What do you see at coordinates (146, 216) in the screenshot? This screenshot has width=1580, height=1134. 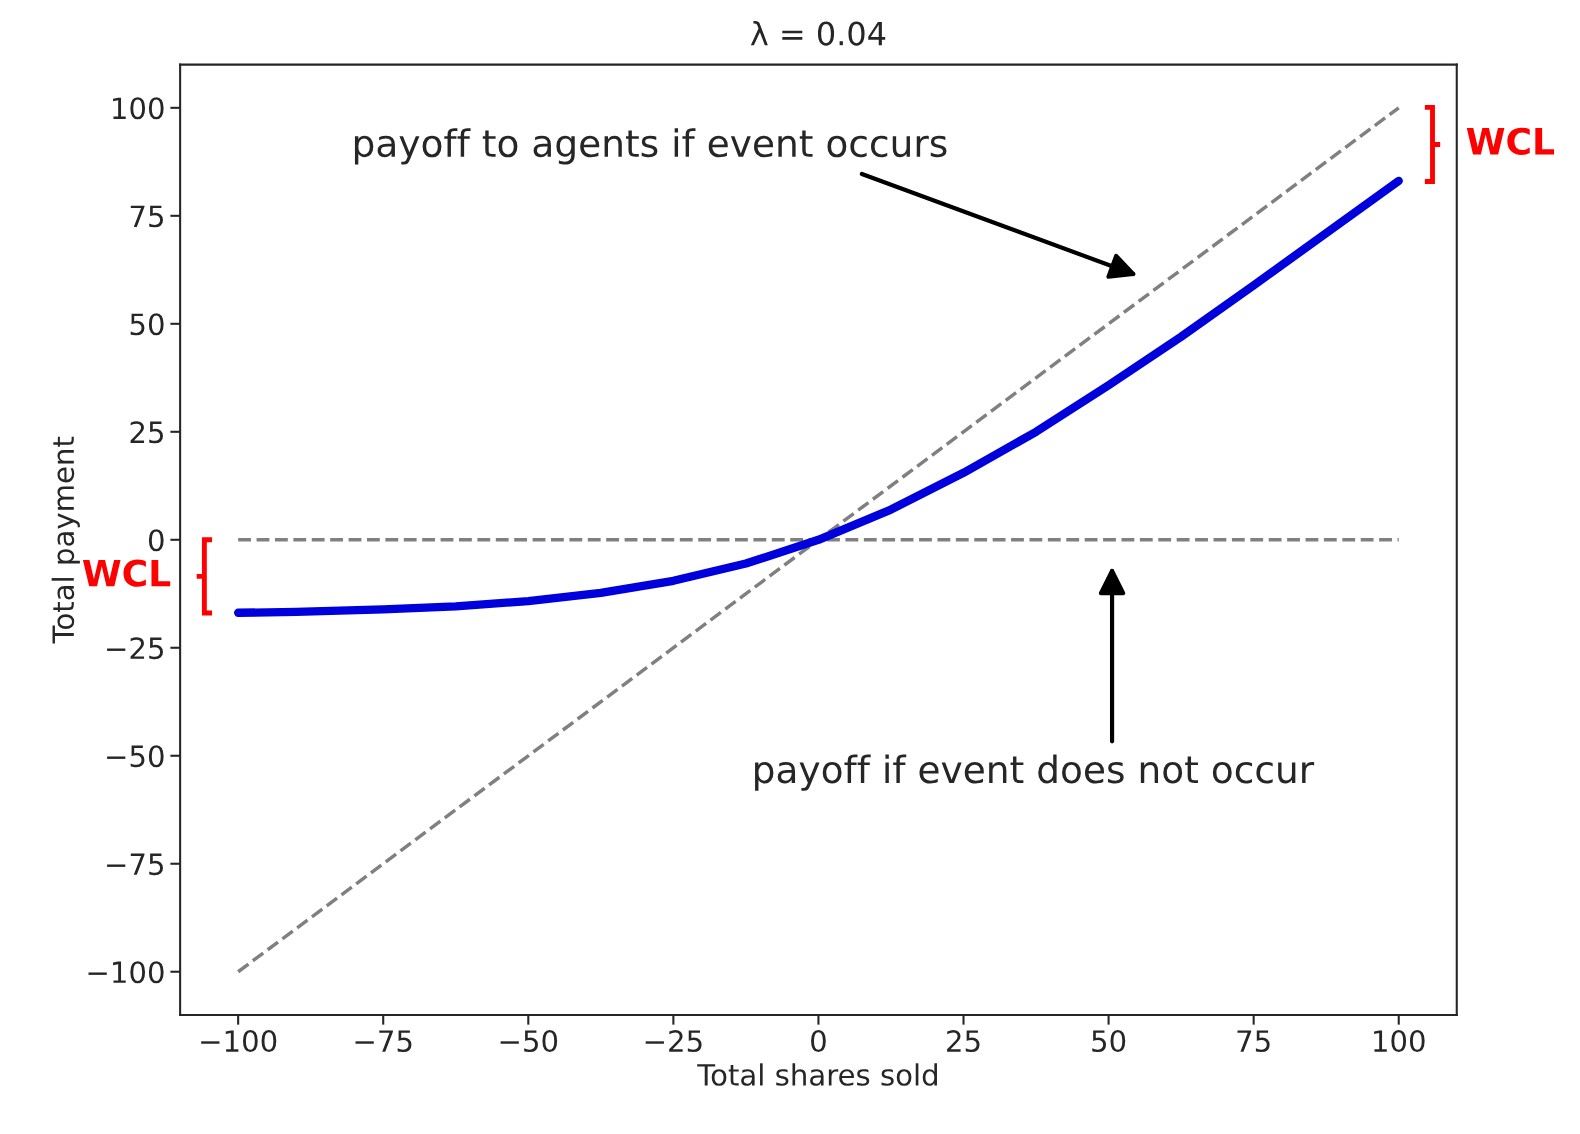 I see `y-tick-label: 75` at bounding box center [146, 216].